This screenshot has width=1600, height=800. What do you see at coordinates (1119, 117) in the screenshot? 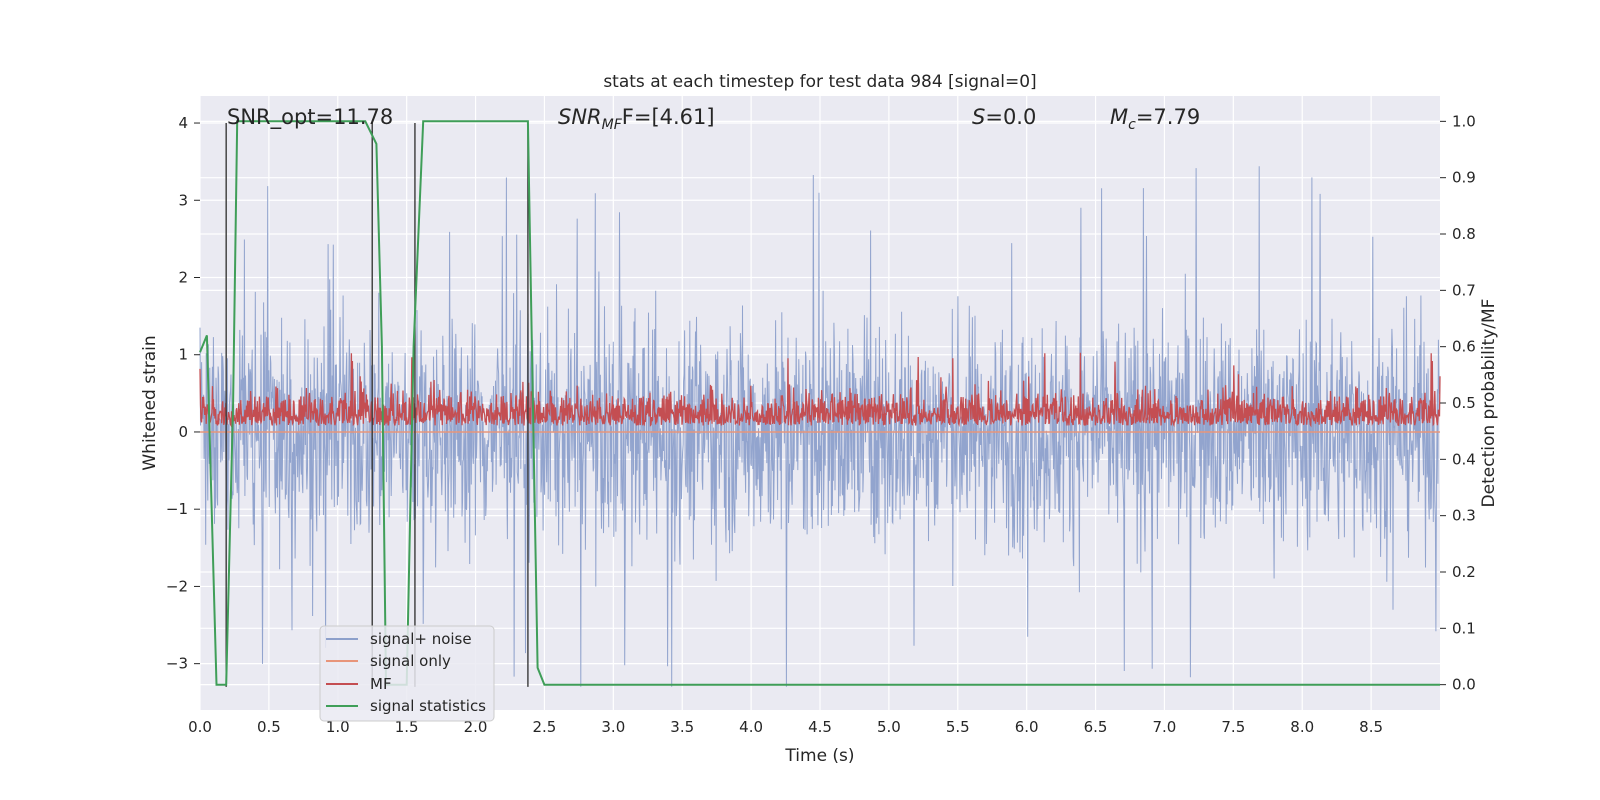
I see `mc-symbol: M` at bounding box center [1119, 117].